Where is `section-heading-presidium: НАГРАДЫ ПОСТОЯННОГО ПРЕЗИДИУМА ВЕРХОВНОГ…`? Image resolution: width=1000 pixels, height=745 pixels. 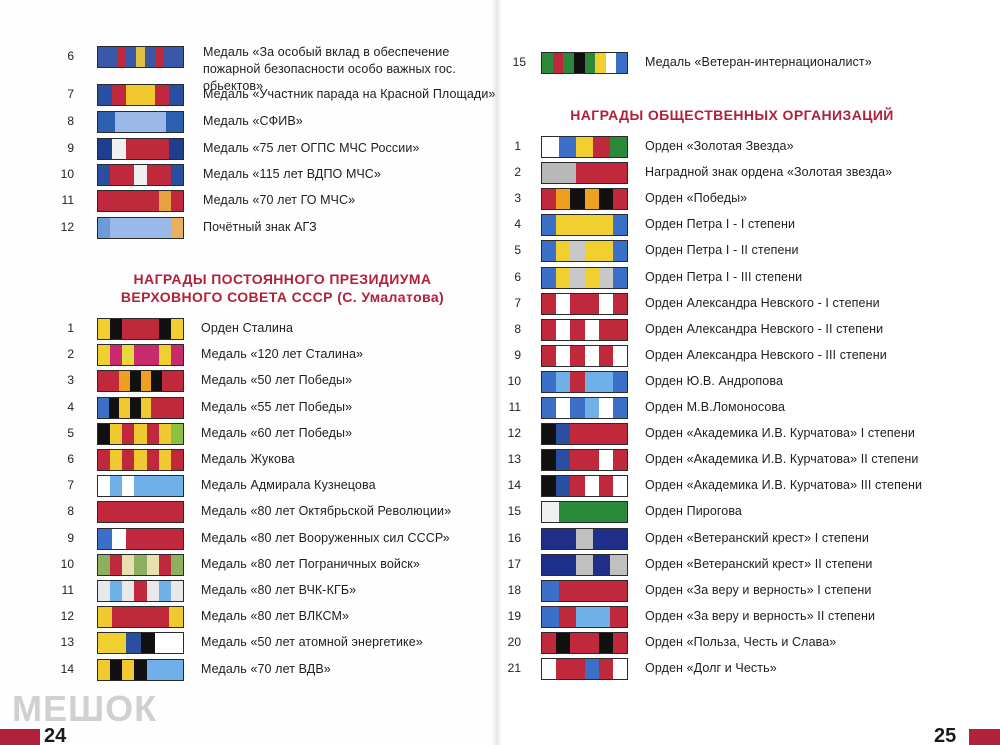
section-heading-presidium: НАГРАДЫ ПОСТОЯННОГО ПРЕЗИДИУМА ВЕРХОВНОГ… is located at coordinates (282, 288).